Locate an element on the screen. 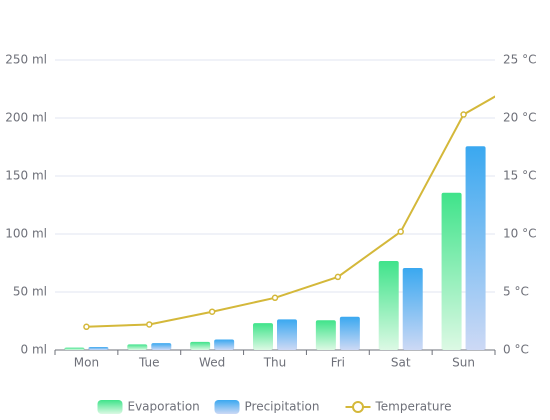  legend-item: Temperature is located at coordinates (398, 407).